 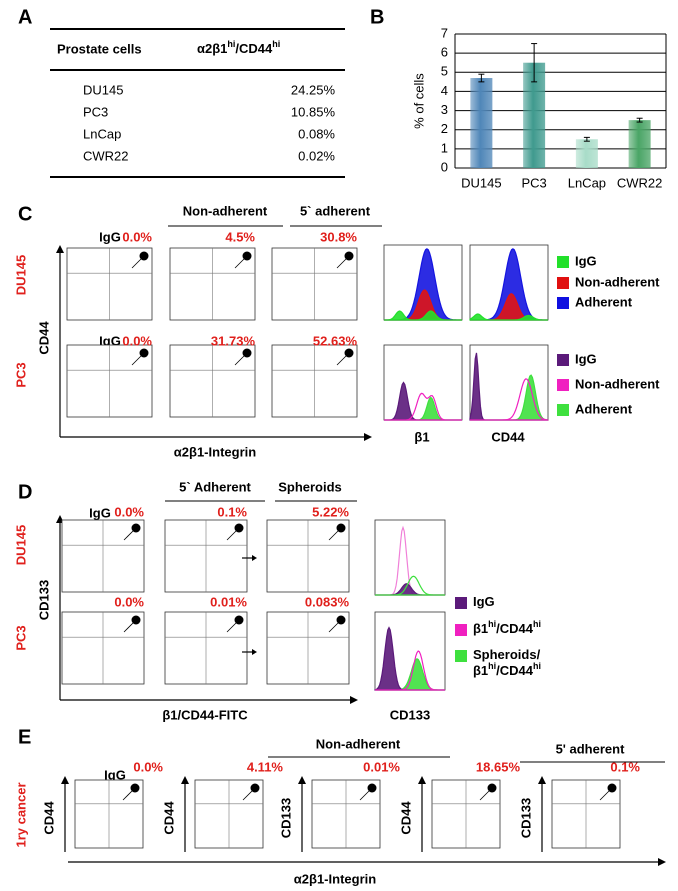 What do you see at coordinates (423, 382) in the screenshot?
I see `hist-frame` at bounding box center [423, 382].